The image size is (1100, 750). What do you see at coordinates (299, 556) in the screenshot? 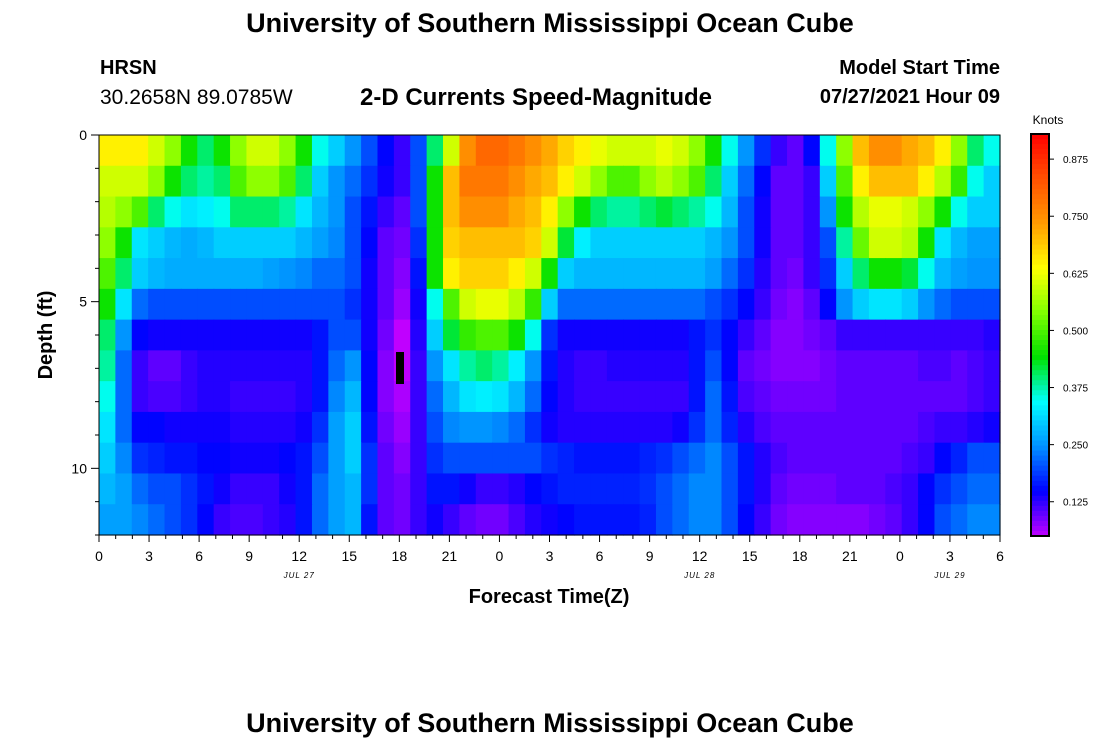
I see `x-tick-label: 12` at bounding box center [299, 556].